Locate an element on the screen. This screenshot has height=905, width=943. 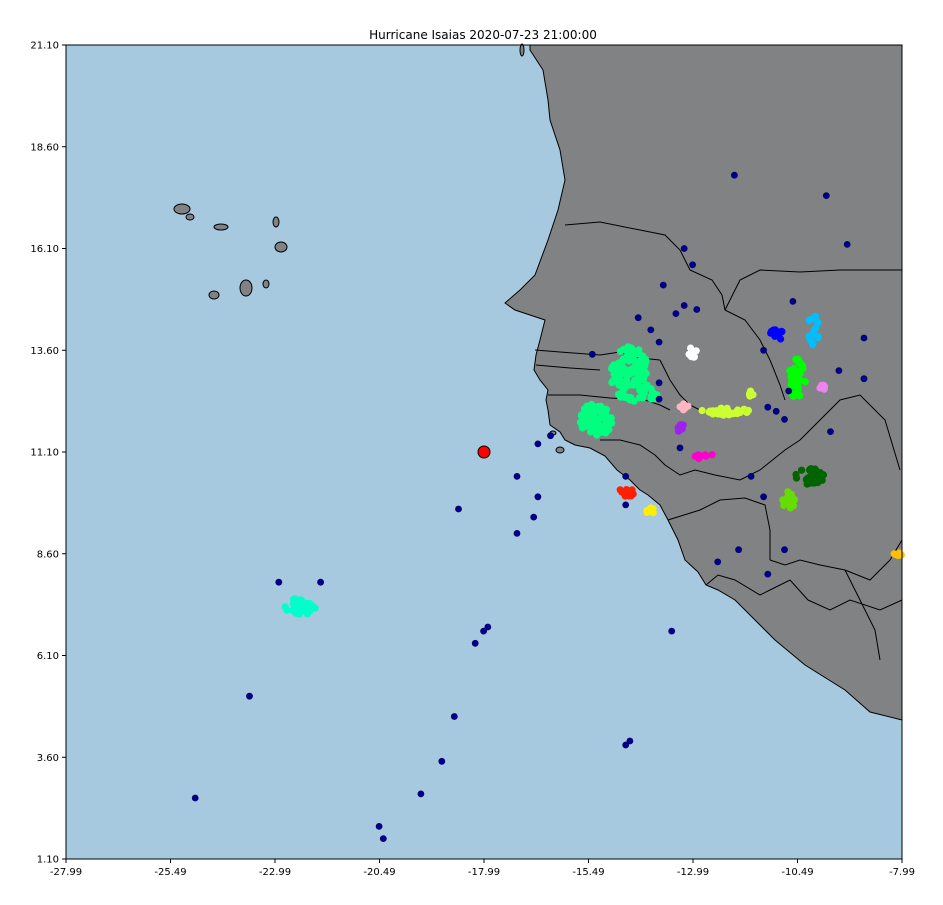
x-tick-label: -12.99 is located at coordinates (693, 872).